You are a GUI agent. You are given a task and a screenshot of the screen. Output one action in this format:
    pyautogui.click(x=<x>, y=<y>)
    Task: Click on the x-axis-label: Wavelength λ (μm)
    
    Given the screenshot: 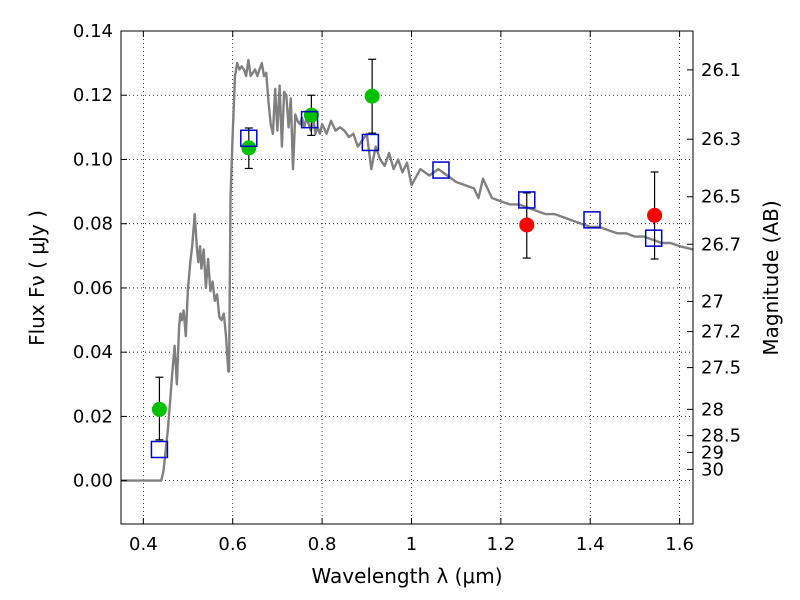 What is the action you would take?
    pyautogui.click(x=406, y=576)
    